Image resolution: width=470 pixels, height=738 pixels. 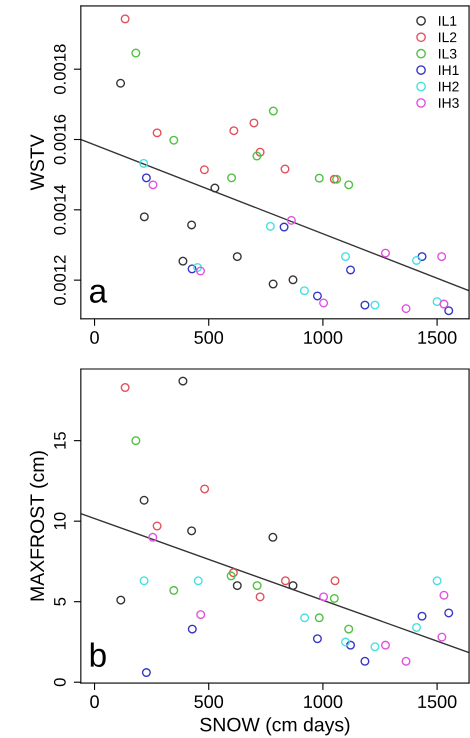 What do you see at coordinates (447, 21) in the screenshot?
I see `legend-label: IL1` at bounding box center [447, 21].